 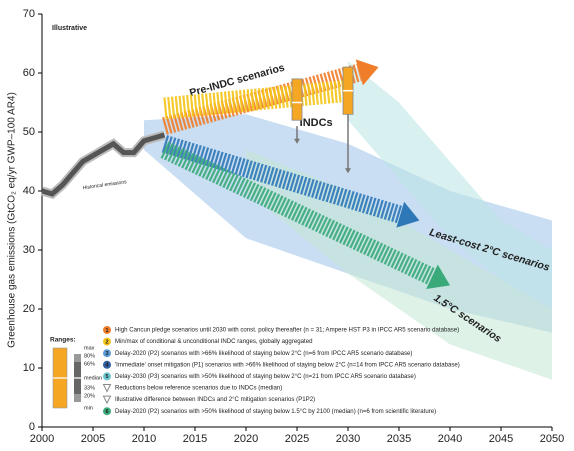 I want to click on x-tick-label: 2050, so click(x=552, y=439).